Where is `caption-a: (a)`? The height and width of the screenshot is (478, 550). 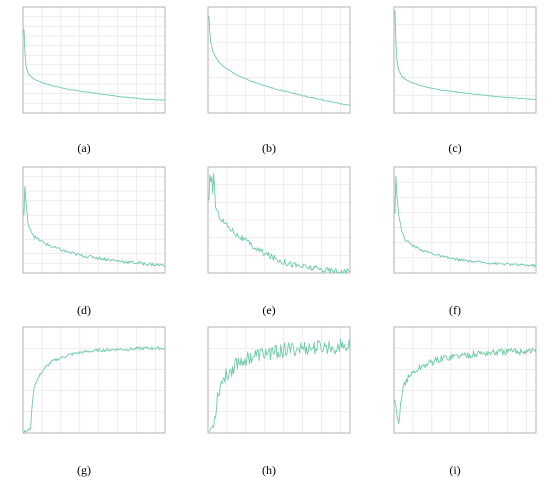
caption-a: (a) is located at coordinates (83, 148).